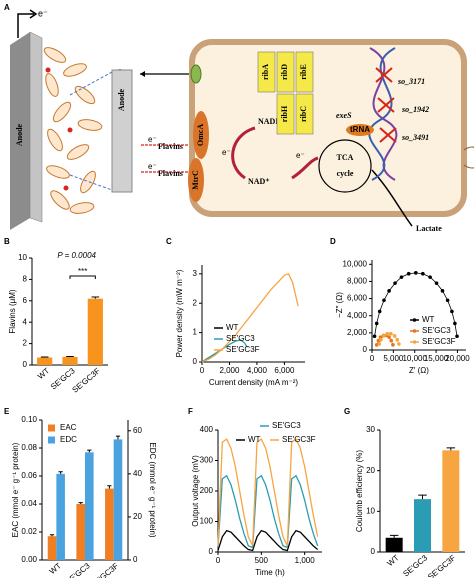 The width and height of the screenshot is (474, 578). What do you see at coordinates (196, 74) in the screenshot?
I see `porin` at bounding box center [196, 74].